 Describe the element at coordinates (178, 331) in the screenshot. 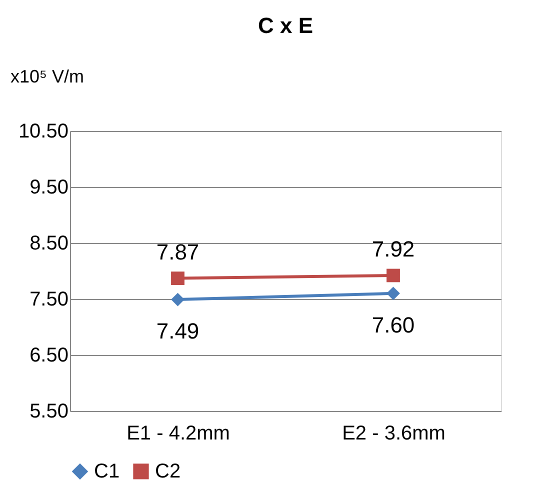

I see `data-label: 7.49` at that location.